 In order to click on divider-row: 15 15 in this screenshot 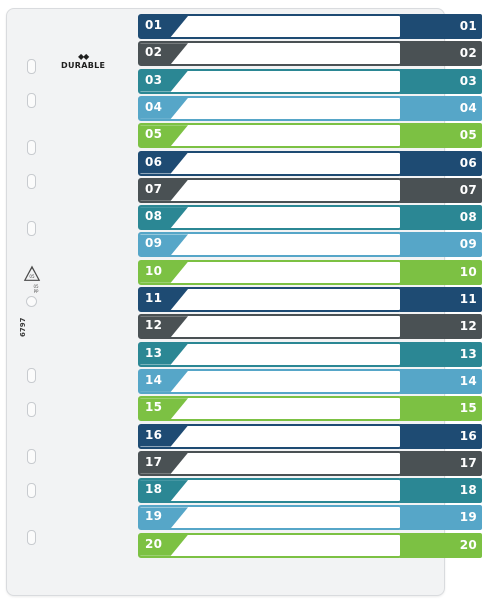, I will do `click(311, 409)`.